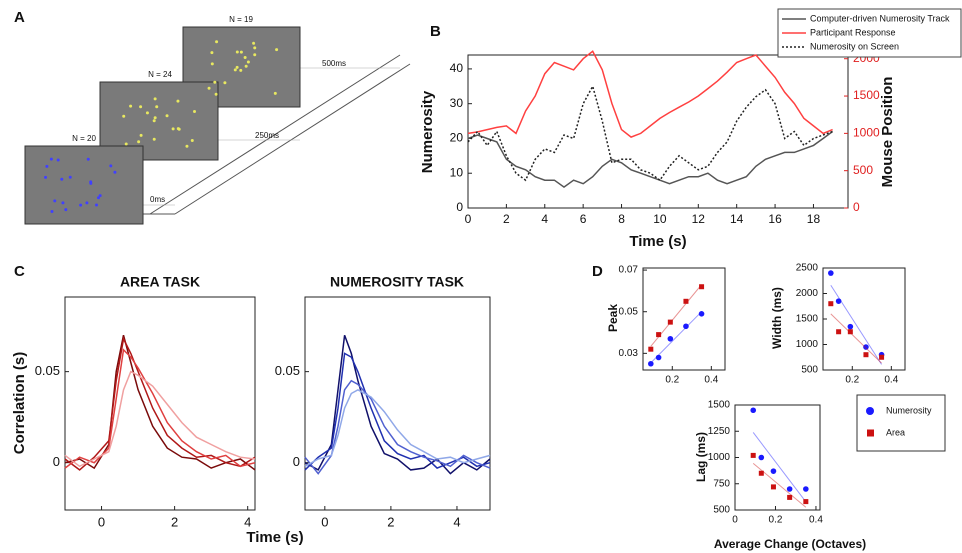 This screenshot has height=553, width=962. Describe the element at coordinates (275, 134) in the screenshot. I see `timeline` at that location.